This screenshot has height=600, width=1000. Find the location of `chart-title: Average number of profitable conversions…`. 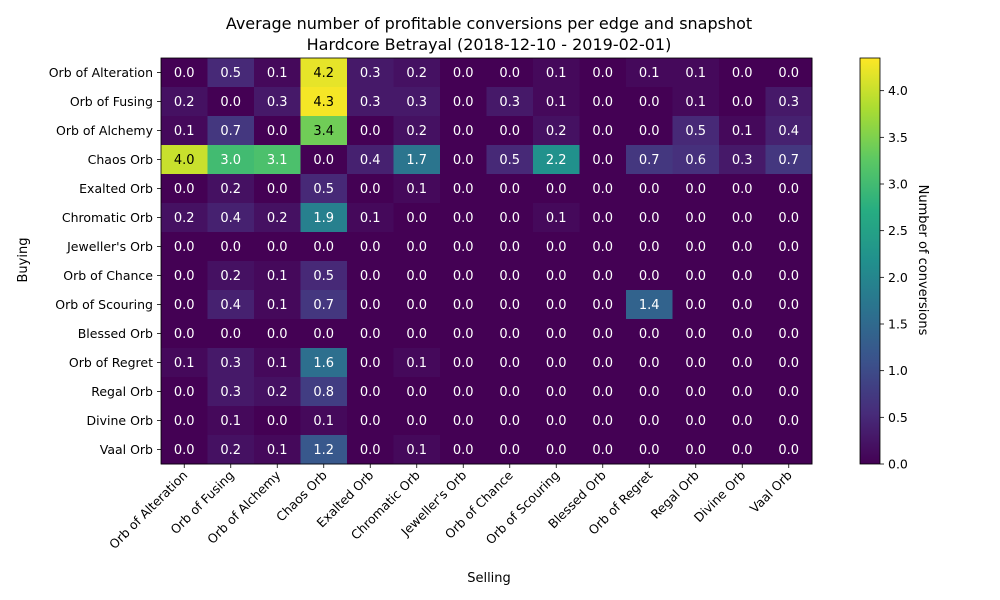

chart-title: Average number of profitable conversions… is located at coordinates (489, 23).